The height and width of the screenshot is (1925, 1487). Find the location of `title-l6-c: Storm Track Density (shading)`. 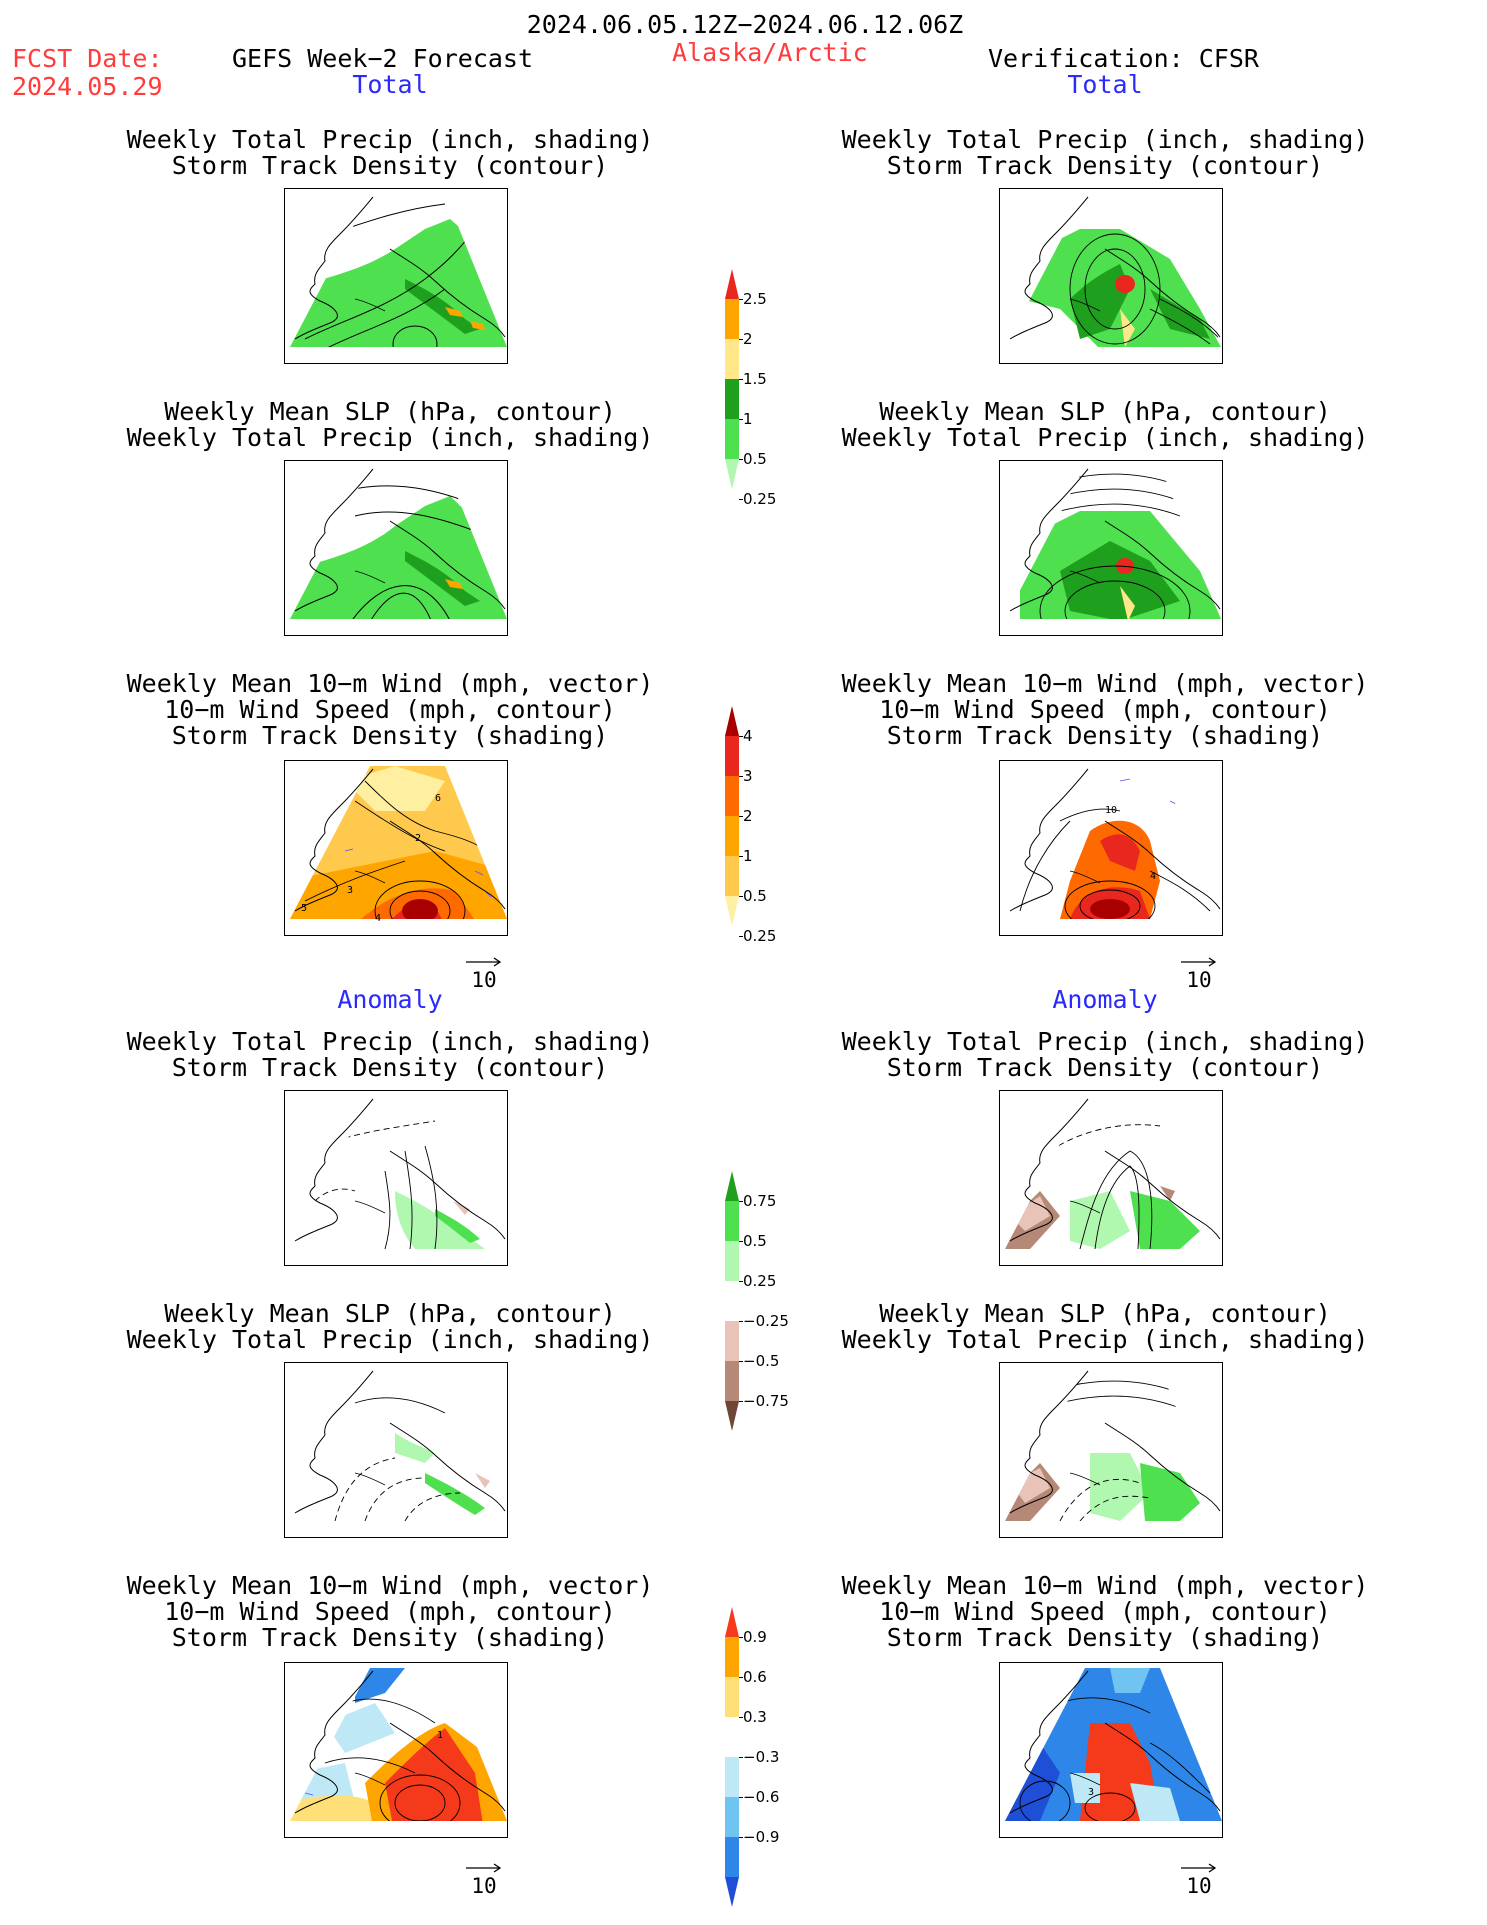

title-l6-c: Storm Track Density (shading) is located at coordinates (390, 1637).